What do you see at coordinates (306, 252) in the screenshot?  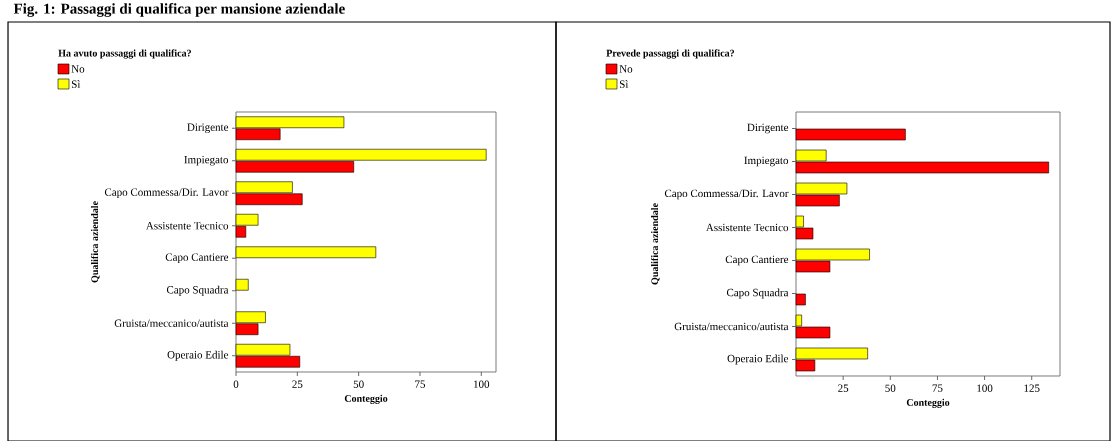 I see `bar` at bounding box center [306, 252].